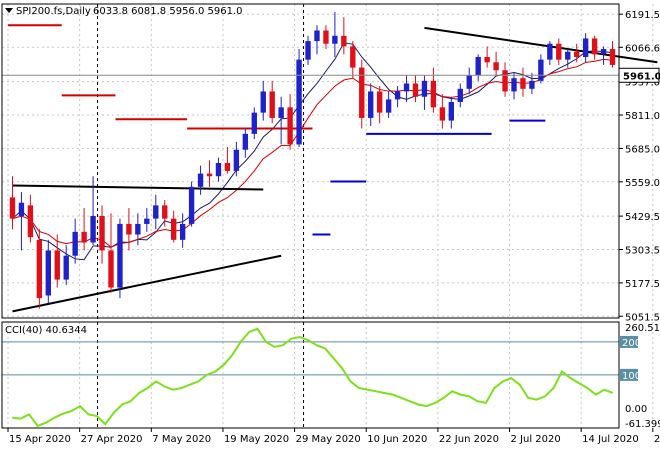  Describe the element at coordinates (536, 439) in the screenshot. I see `x-tick-label: 2 Jul 2020` at that location.